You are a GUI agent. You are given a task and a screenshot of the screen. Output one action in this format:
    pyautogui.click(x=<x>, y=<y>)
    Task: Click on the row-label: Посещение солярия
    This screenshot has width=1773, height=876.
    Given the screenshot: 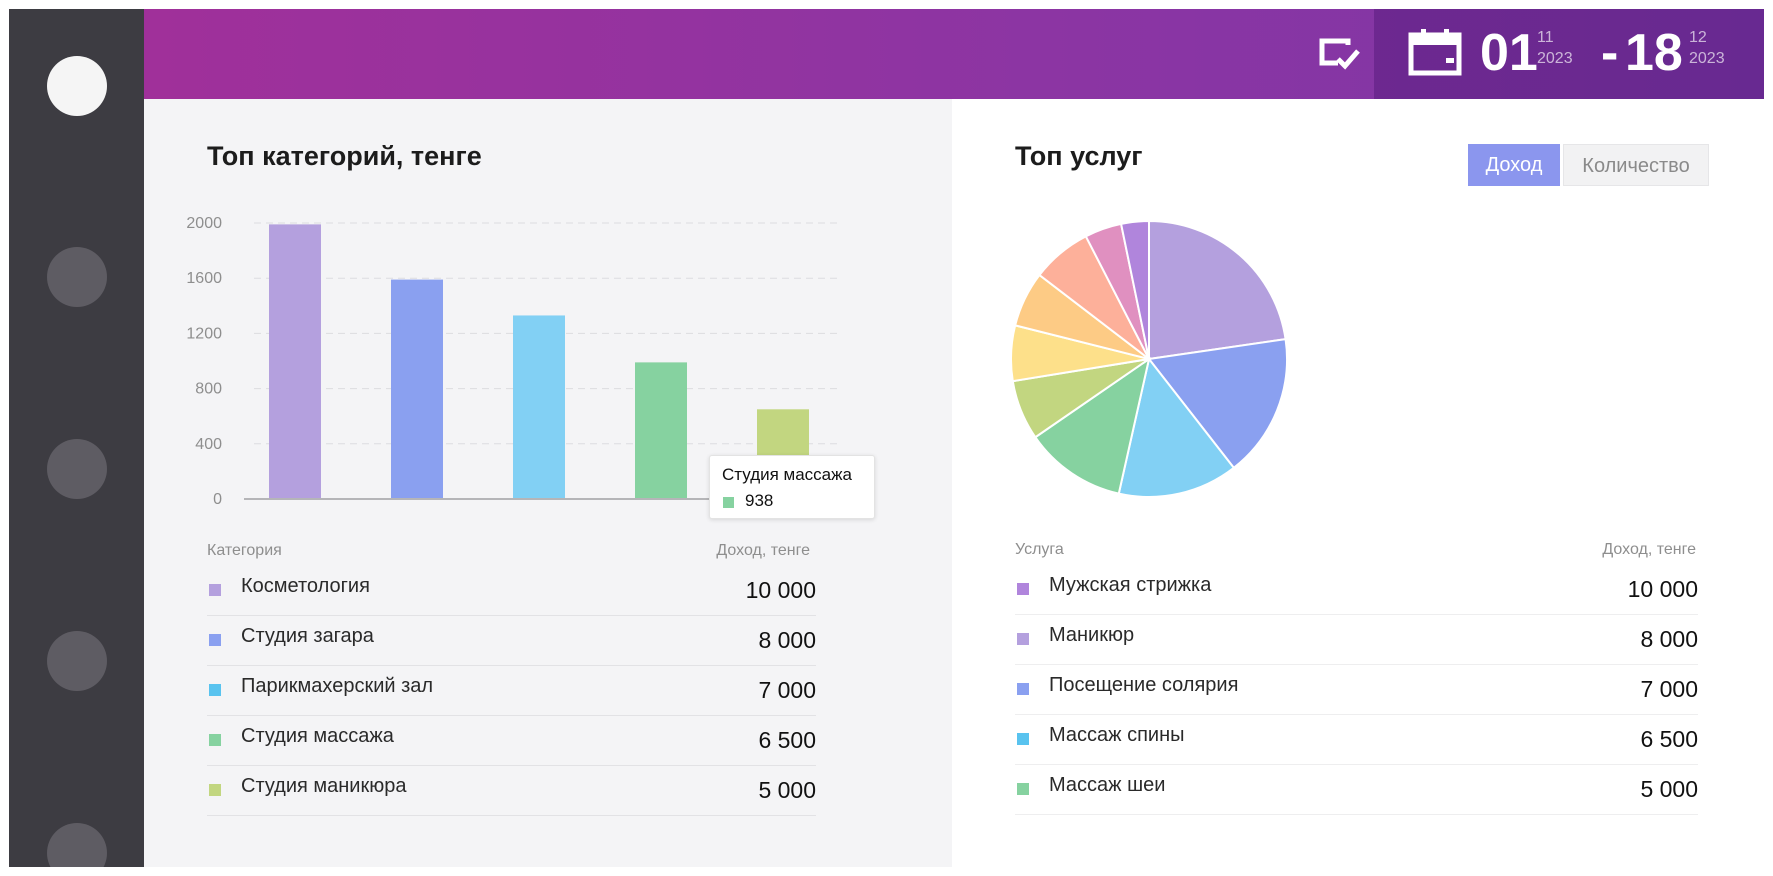 What is the action you would take?
    pyautogui.click(x=1144, y=685)
    